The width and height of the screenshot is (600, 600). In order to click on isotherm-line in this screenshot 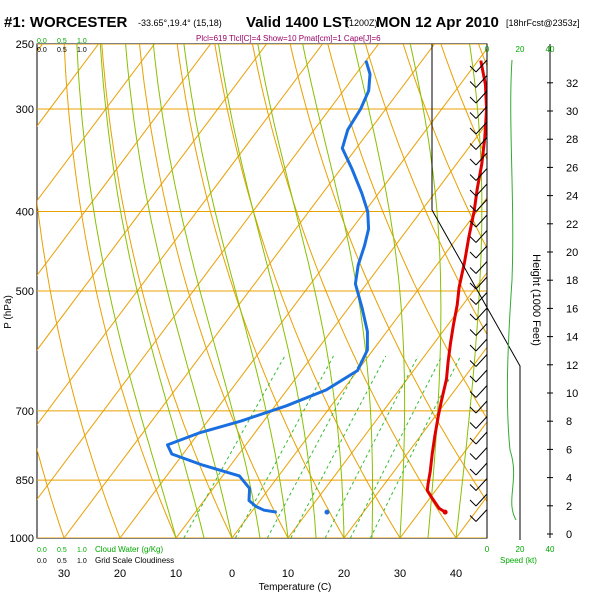, I will do `click(124, 160)`.